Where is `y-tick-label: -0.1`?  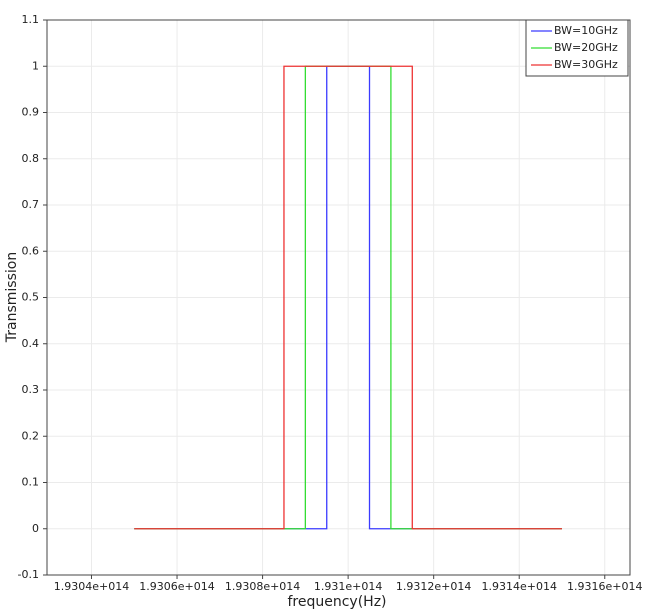 y-tick-label: -0.1 is located at coordinates (28, 574).